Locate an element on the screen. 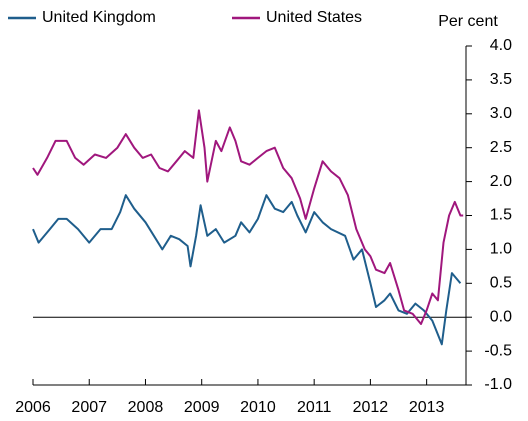  y-tick-label: 1.0 is located at coordinates (501, 249).